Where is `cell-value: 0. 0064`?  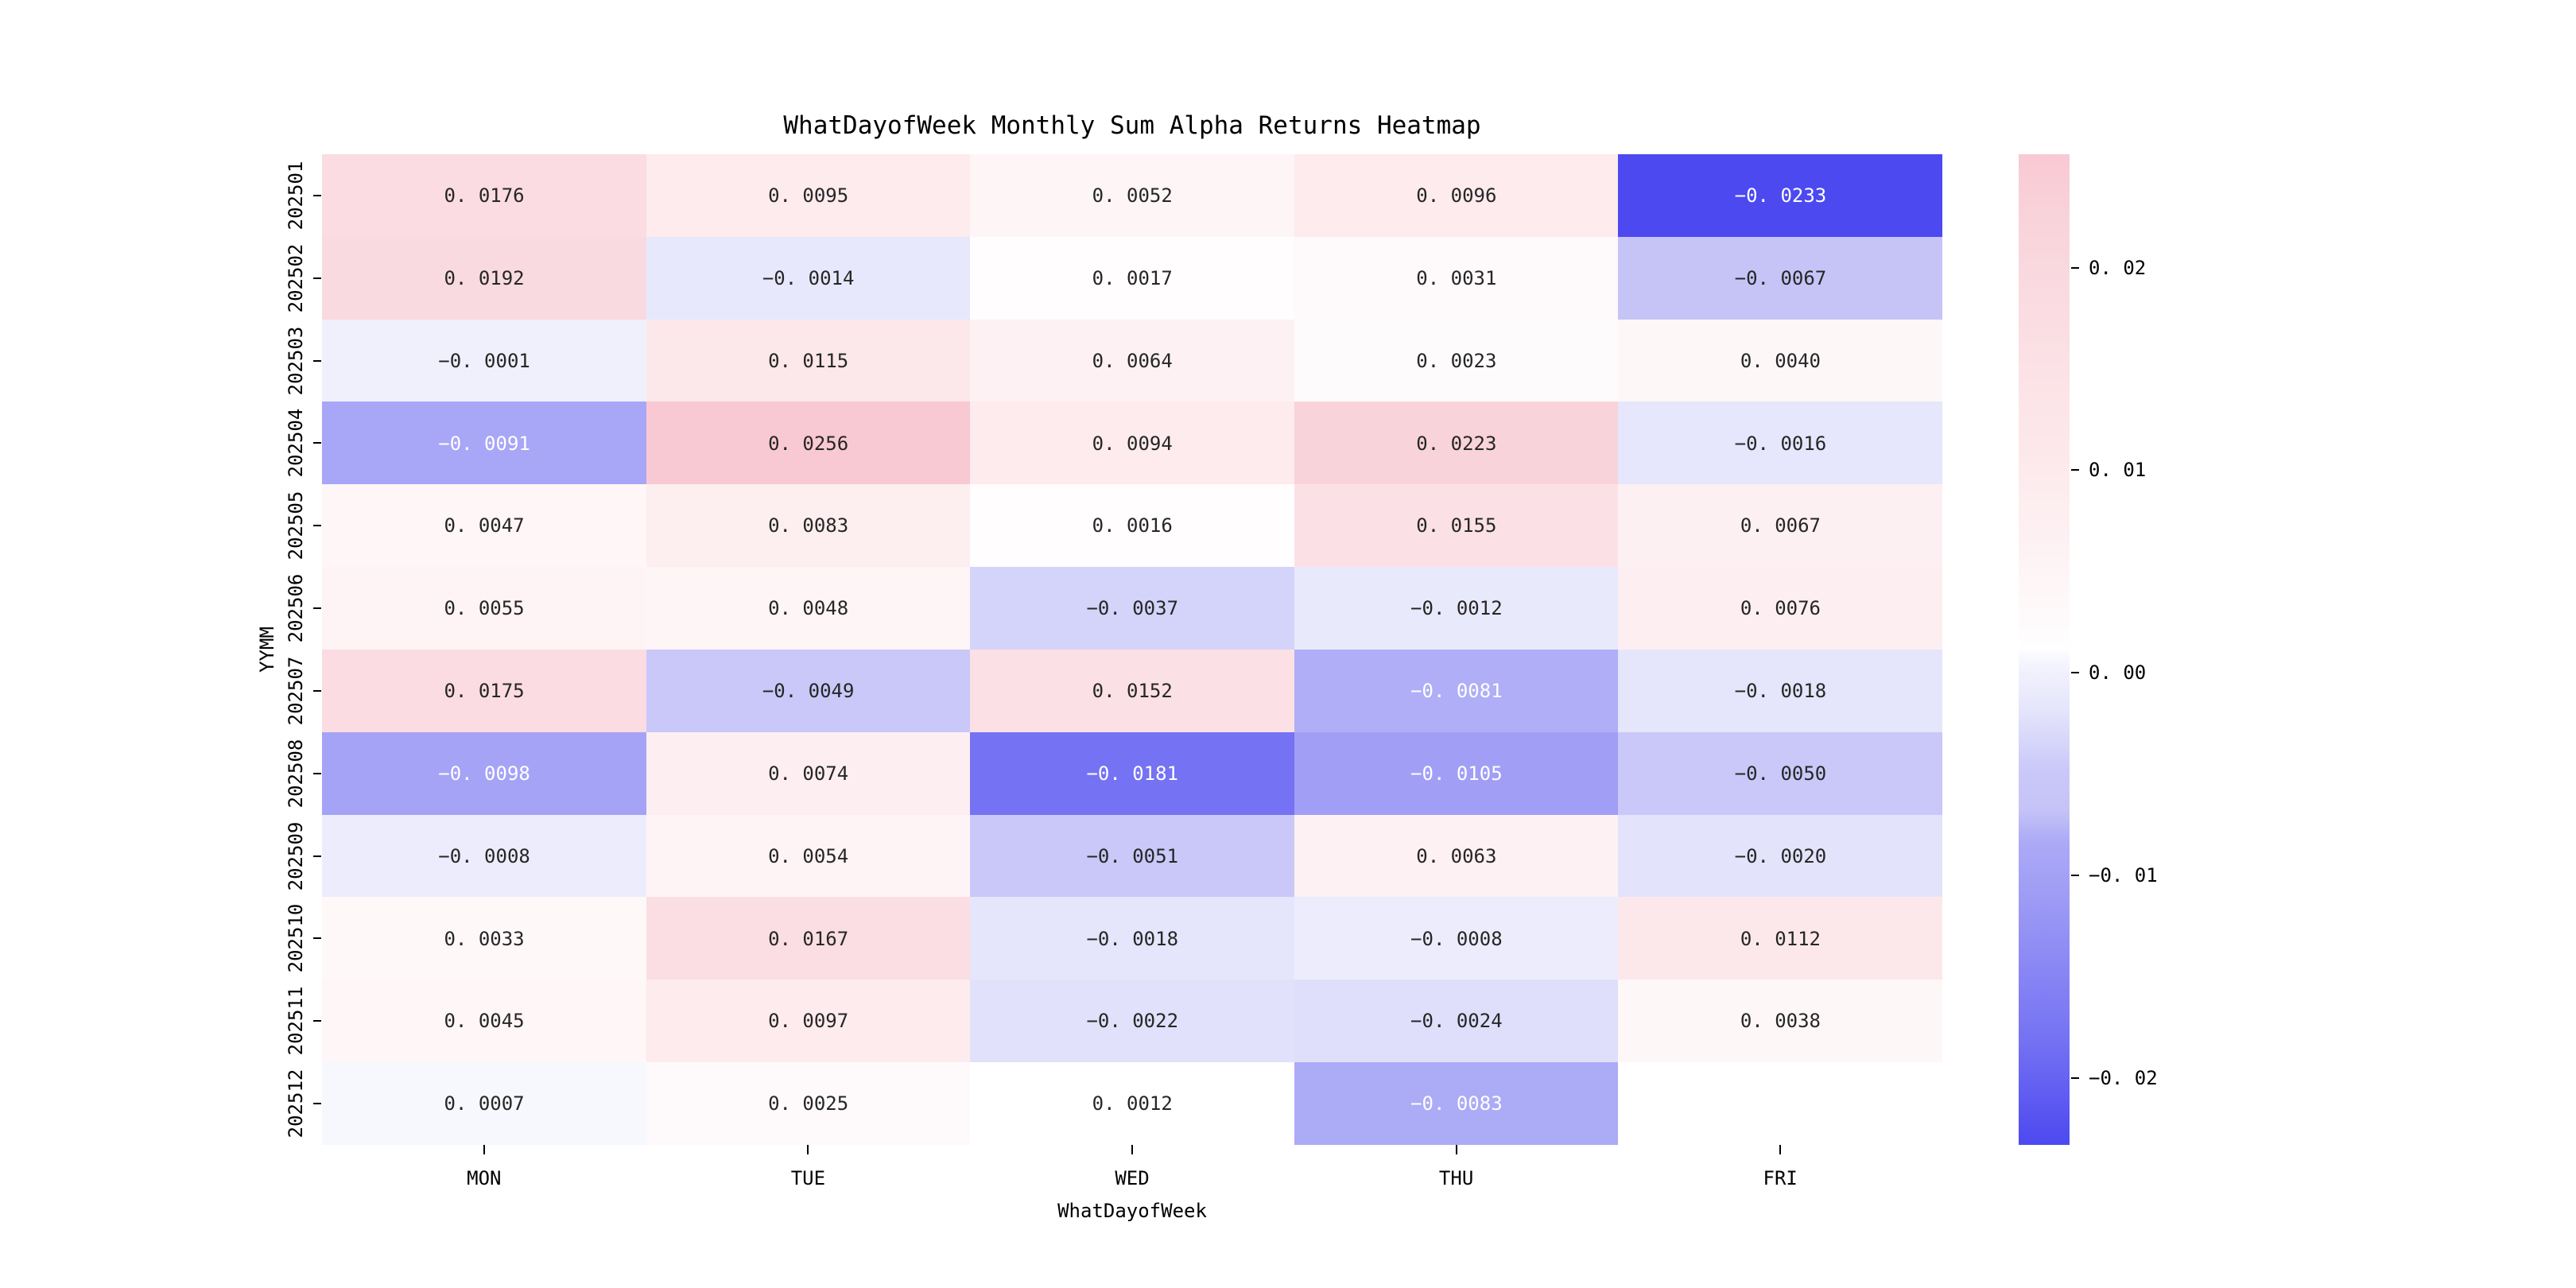
cell-value: 0. 0064 is located at coordinates (1132, 361).